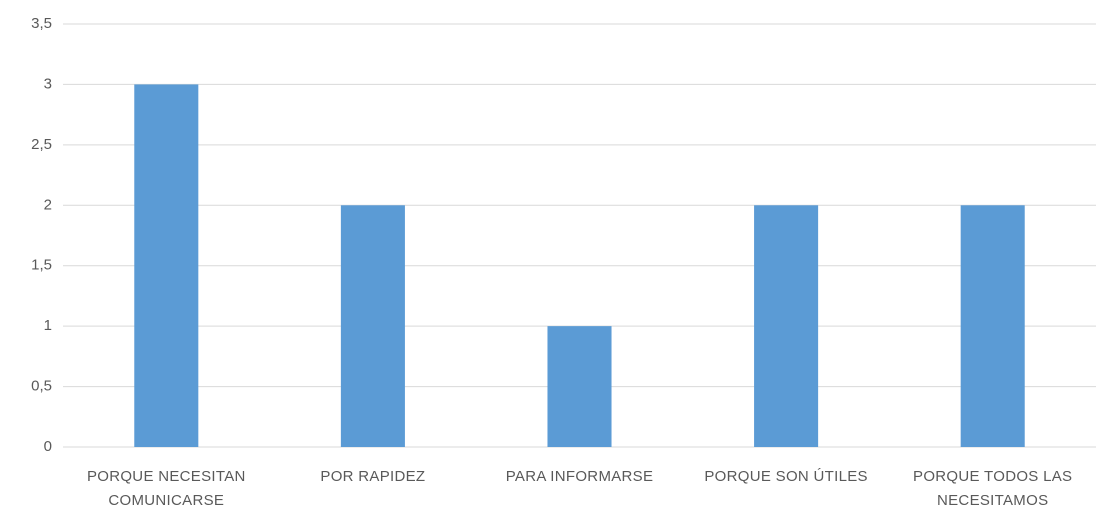 This screenshot has width=1097, height=516. I want to click on x-tick-label: PORQUE SON ÚTILES, so click(786, 476).